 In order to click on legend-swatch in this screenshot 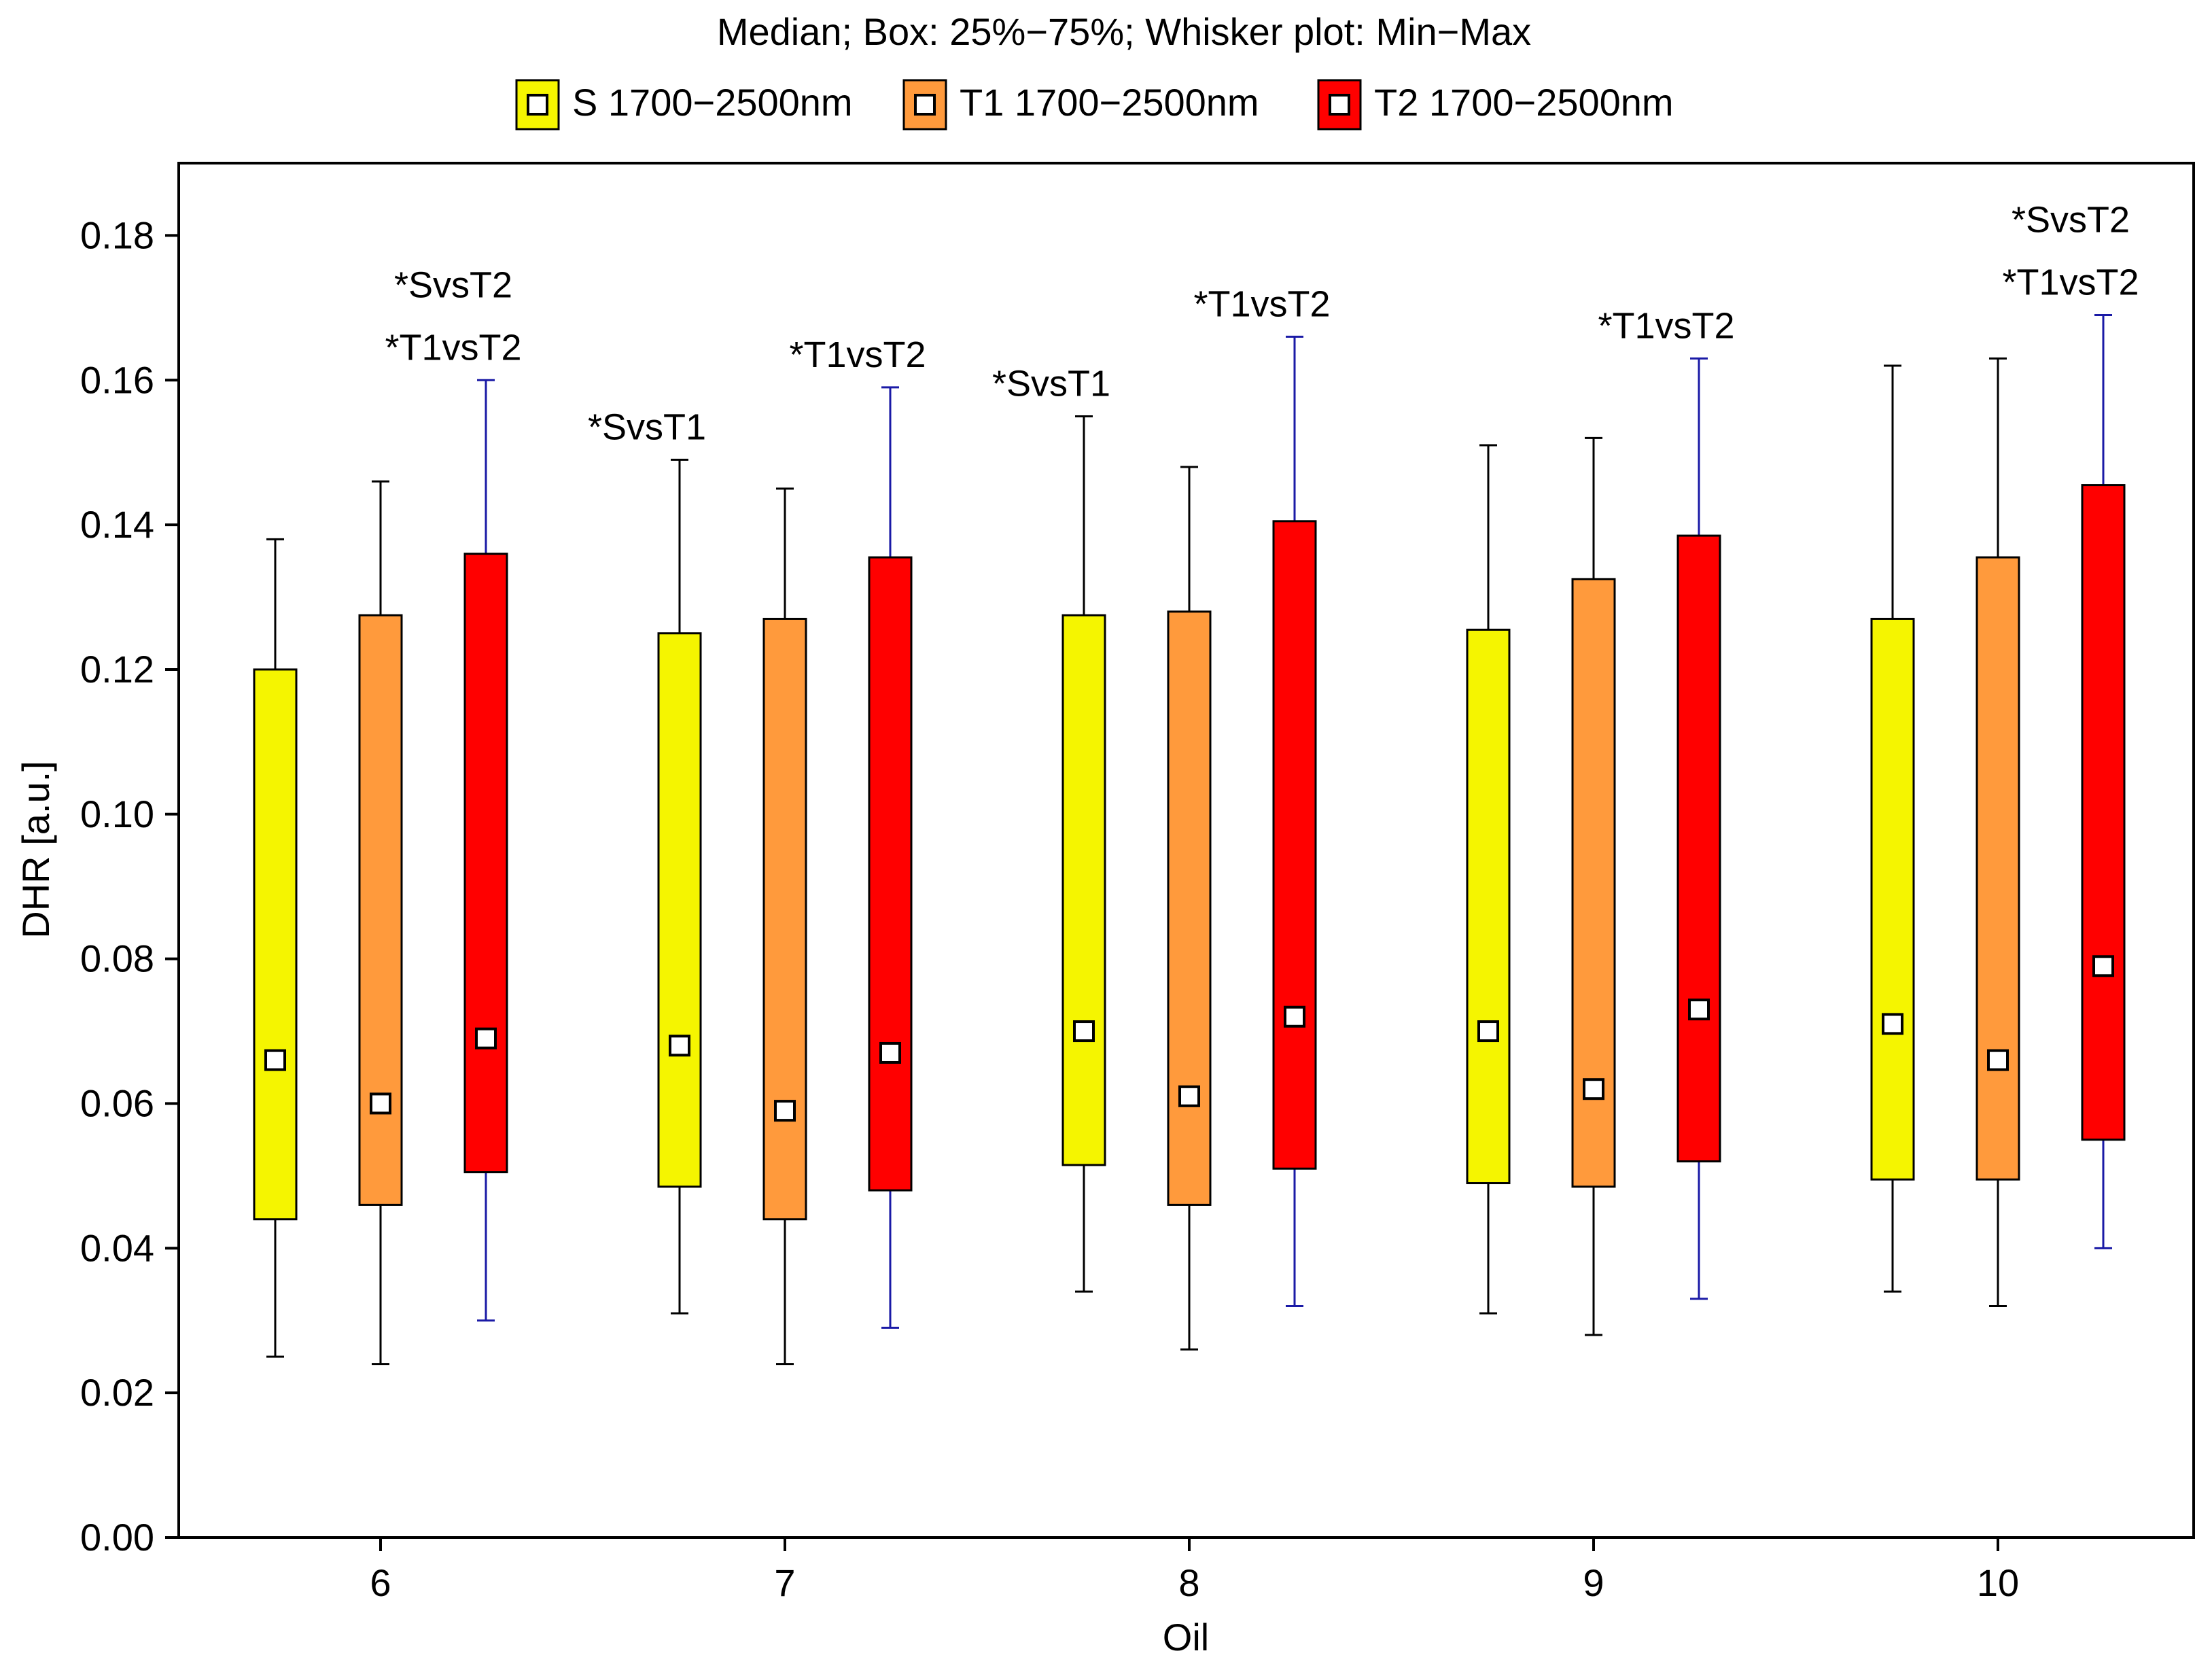, I will do `click(1339, 105)`.